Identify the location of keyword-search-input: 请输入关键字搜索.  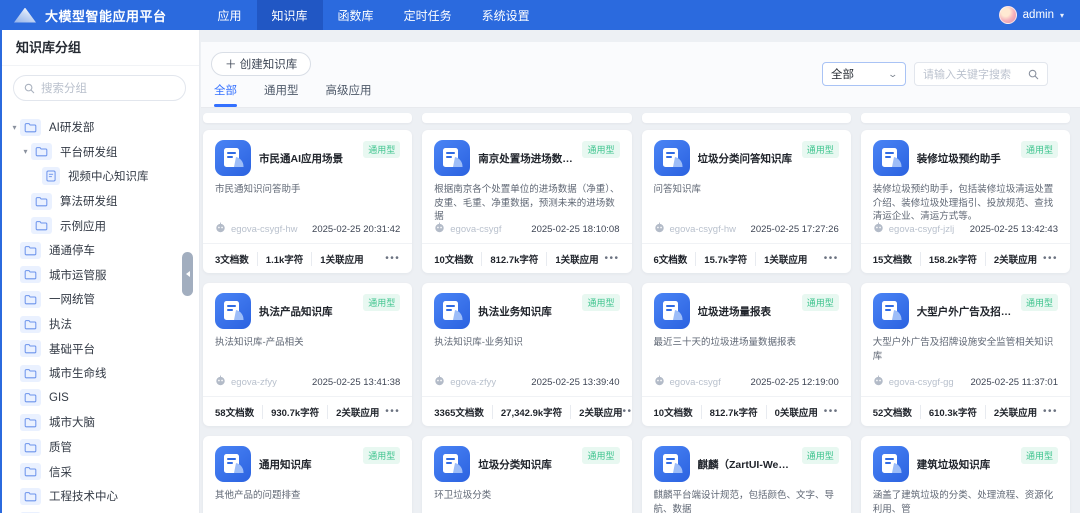
(981, 74).